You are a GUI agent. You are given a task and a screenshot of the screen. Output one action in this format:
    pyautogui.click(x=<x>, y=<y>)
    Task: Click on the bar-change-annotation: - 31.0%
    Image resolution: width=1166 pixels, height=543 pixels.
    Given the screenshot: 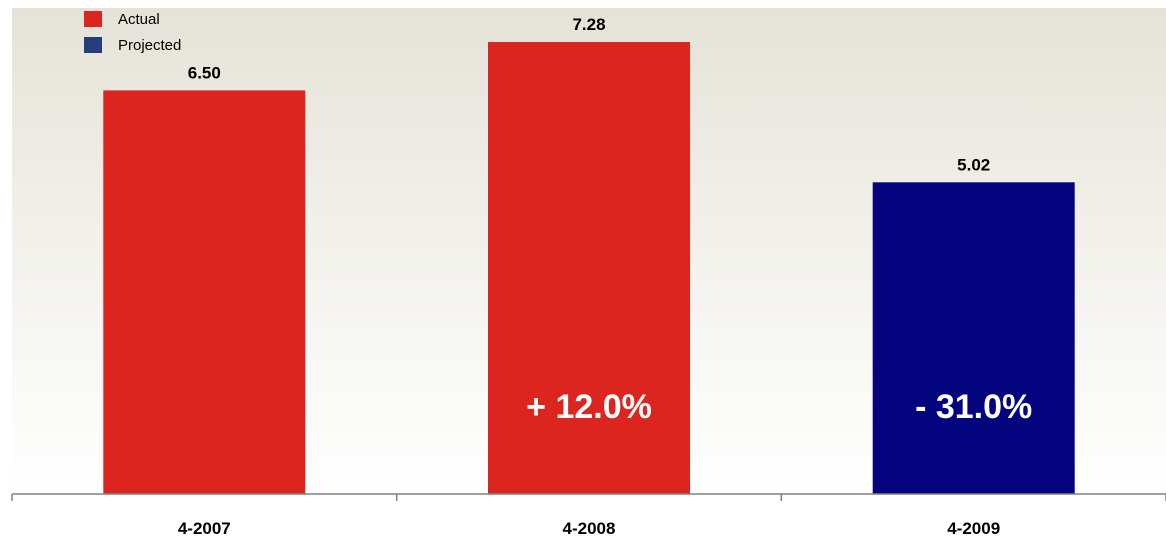 What is the action you would take?
    pyautogui.click(x=973, y=407)
    